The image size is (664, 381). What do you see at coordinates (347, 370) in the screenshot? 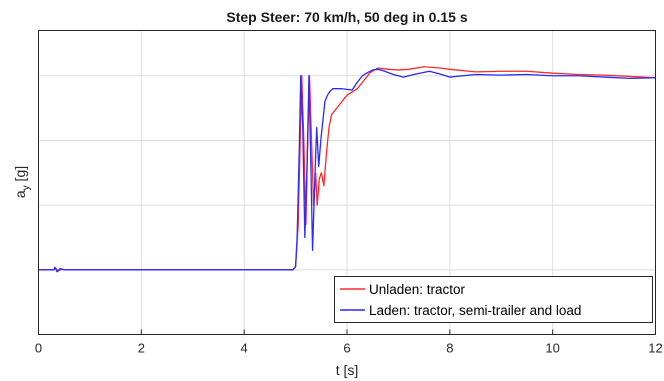
I see `x-axis-label: t [s]` at bounding box center [347, 370].